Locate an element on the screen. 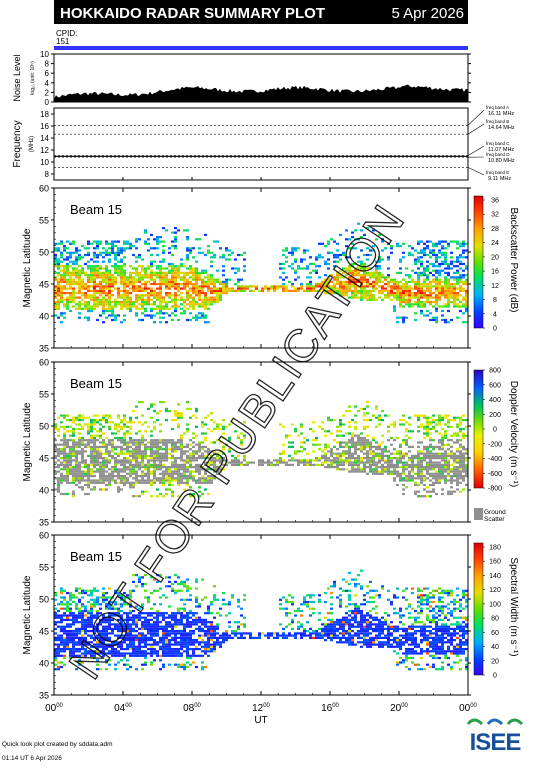  colorbar-tick-label: 200 is located at coordinates (495, 415).